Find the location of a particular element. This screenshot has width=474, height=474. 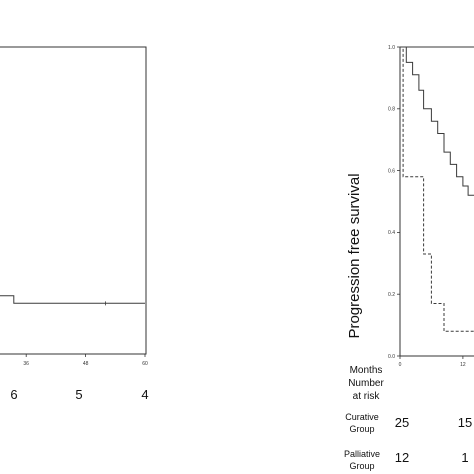

left-series-group is located at coordinates (72, 300).